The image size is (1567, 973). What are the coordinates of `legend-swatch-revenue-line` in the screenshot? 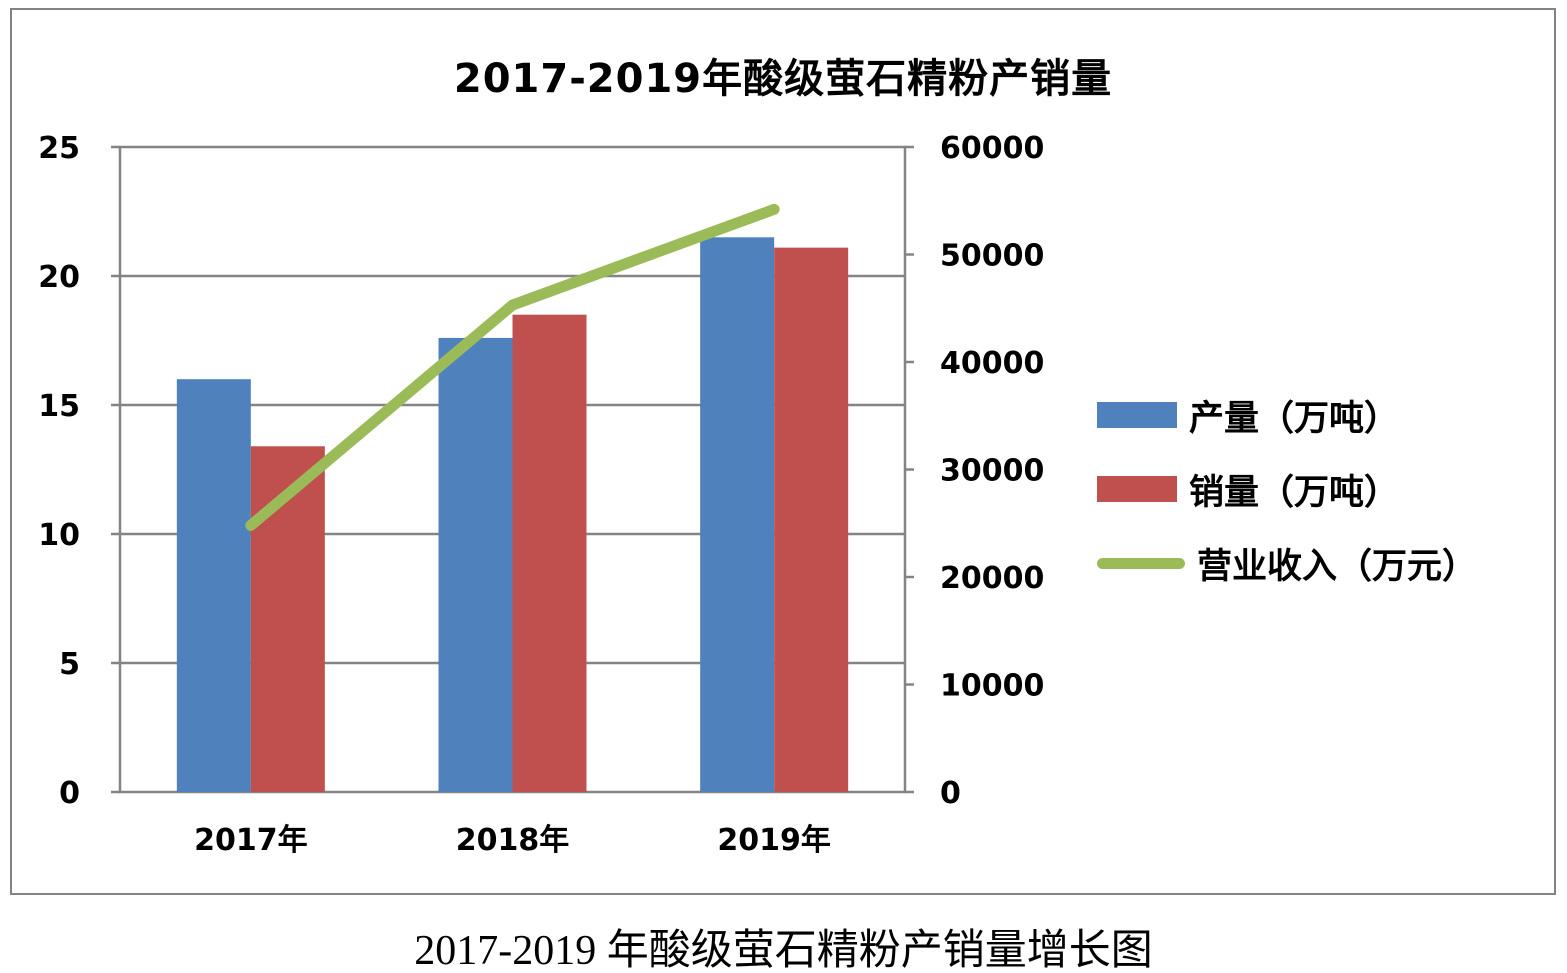 It's located at (1141, 563).